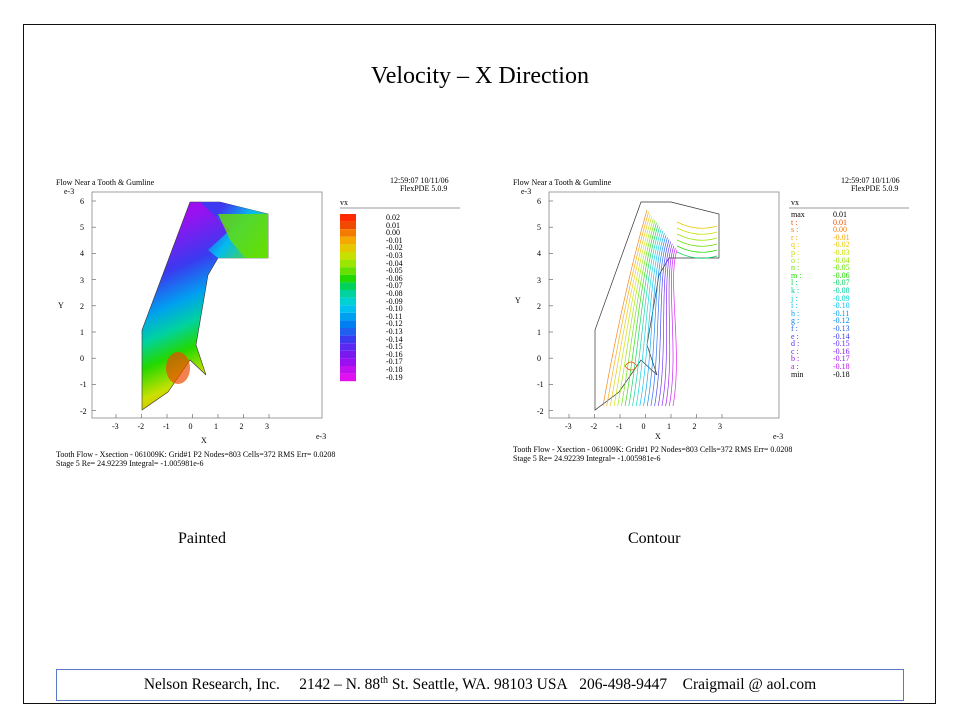 The height and width of the screenshot is (720, 960). I want to click on plot-axes-box, so click(664, 305).